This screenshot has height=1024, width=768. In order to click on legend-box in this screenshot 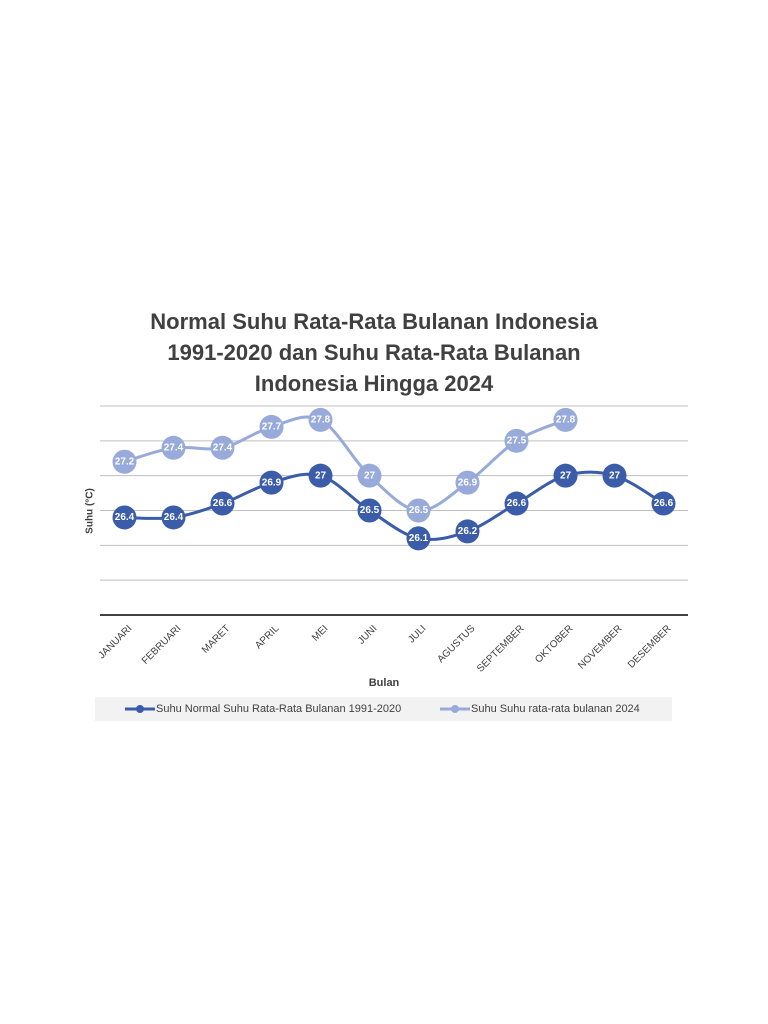, I will do `click(383, 709)`.